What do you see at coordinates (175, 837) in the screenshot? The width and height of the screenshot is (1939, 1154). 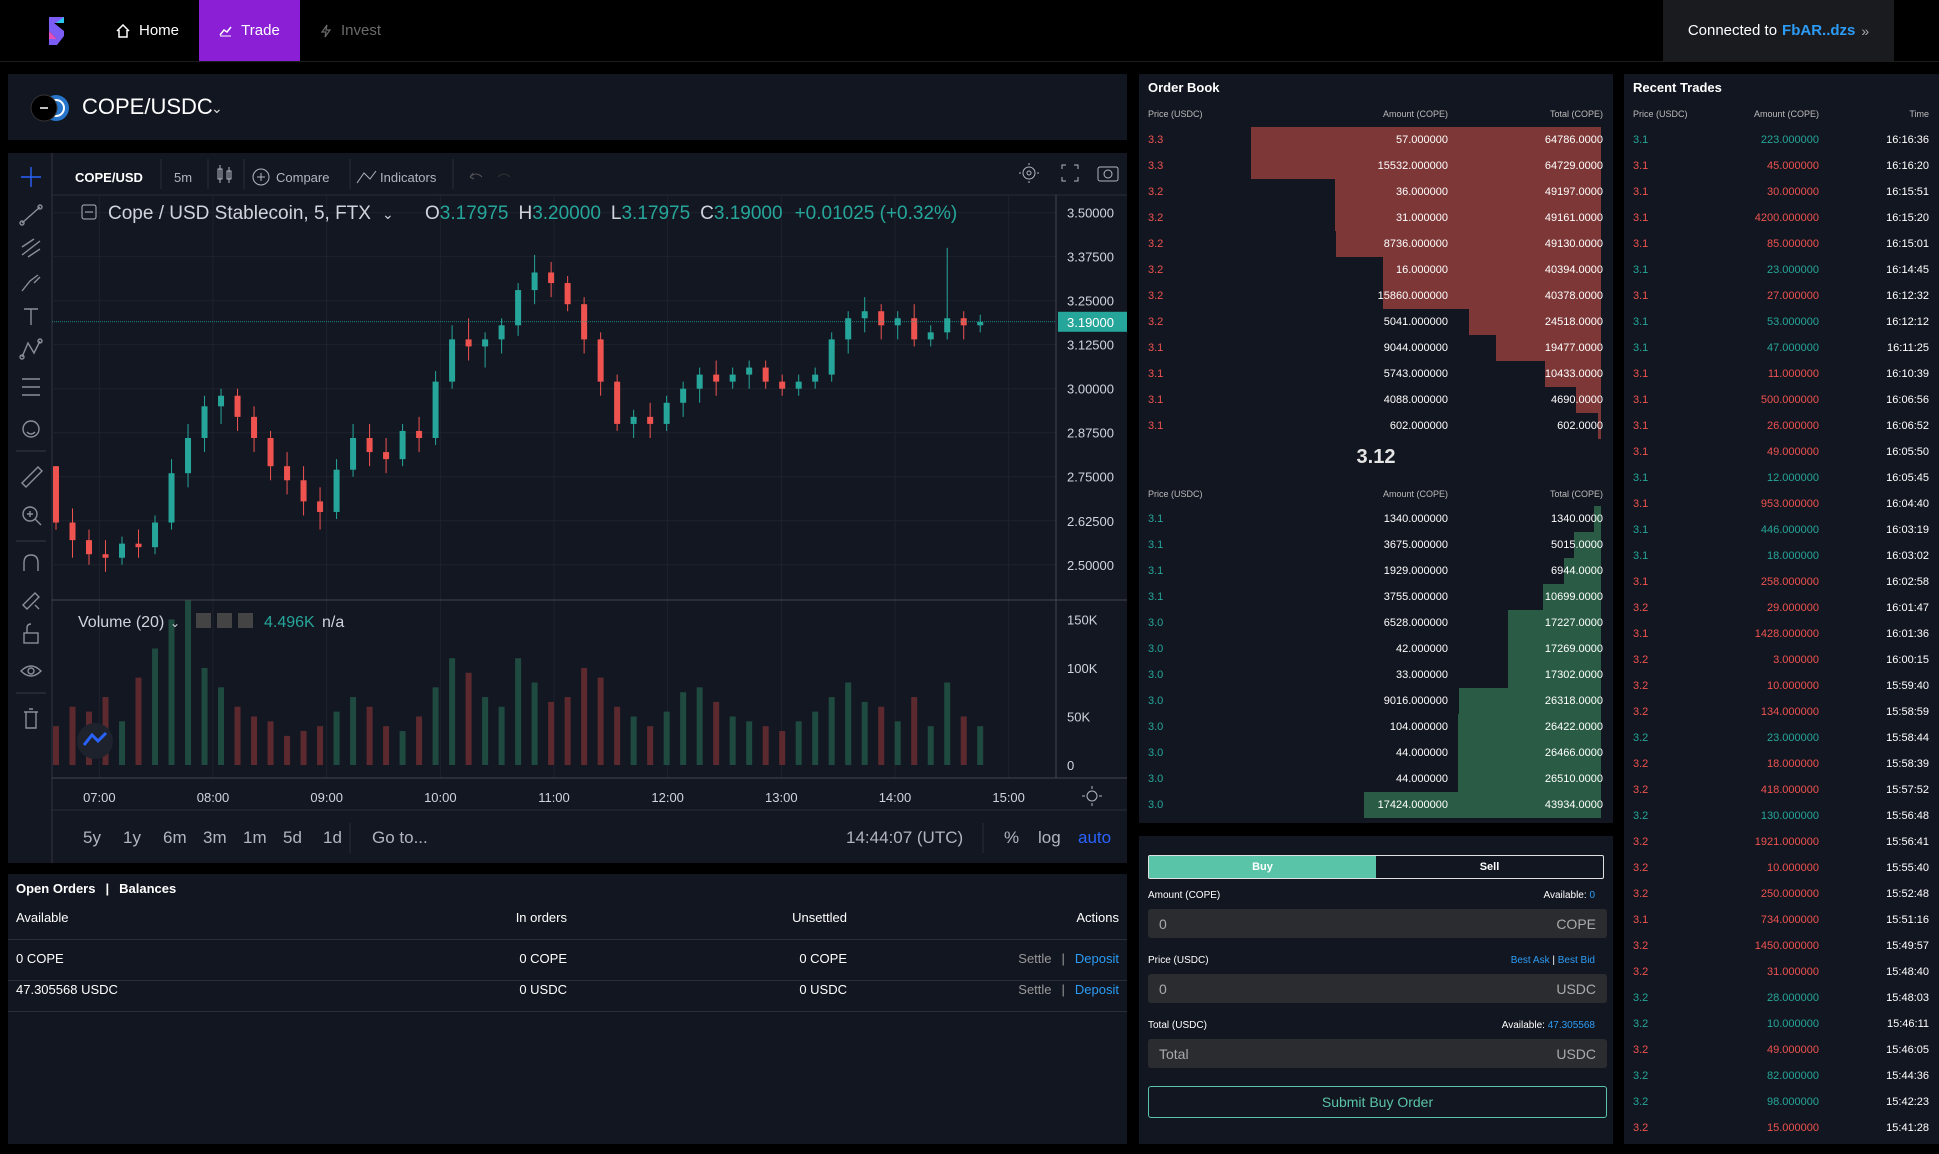 I see `range-button-6m: 6m` at bounding box center [175, 837].